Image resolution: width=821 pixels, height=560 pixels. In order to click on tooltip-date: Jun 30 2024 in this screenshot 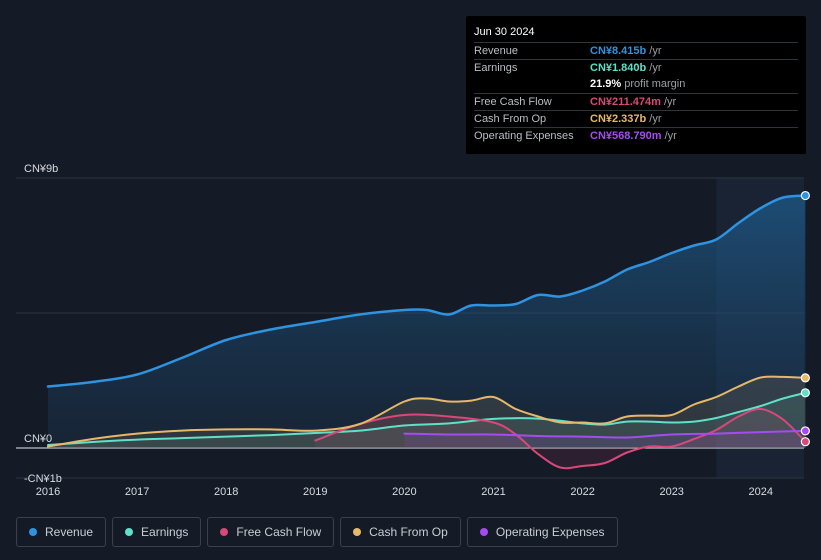, I will do `click(504, 32)`.